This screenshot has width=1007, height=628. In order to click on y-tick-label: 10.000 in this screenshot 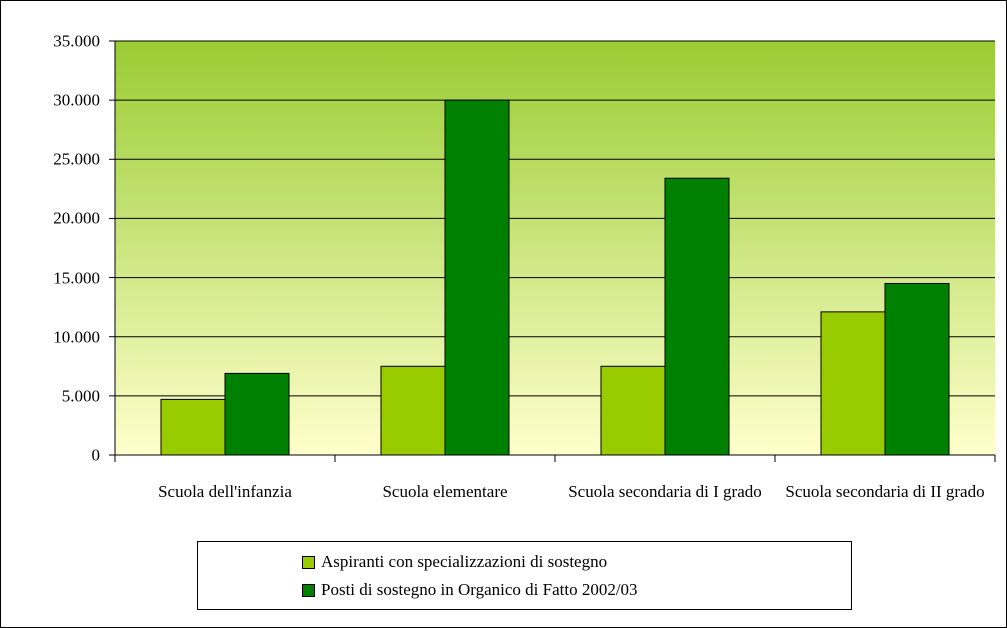, I will do `click(76, 337)`.